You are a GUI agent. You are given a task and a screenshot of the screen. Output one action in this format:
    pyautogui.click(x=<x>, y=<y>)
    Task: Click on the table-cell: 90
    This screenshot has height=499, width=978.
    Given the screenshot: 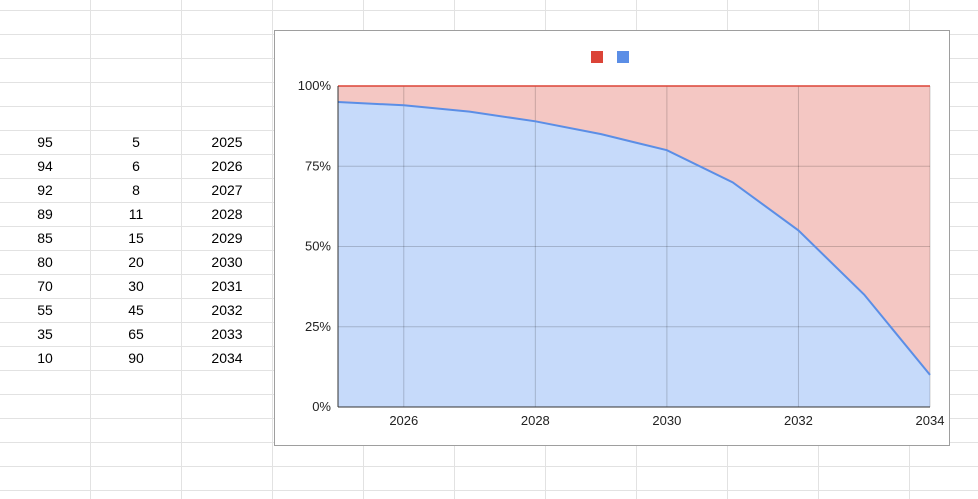 What is the action you would take?
    pyautogui.click(x=136, y=358)
    